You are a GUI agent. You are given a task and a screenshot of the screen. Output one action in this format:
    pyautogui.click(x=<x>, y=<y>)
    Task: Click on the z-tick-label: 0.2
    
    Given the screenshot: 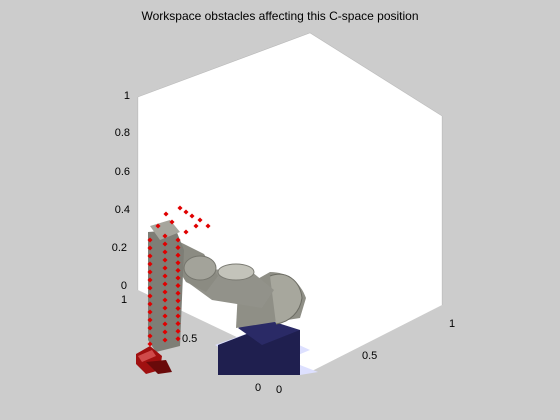 What is the action you would take?
    pyautogui.click(x=119, y=248)
    